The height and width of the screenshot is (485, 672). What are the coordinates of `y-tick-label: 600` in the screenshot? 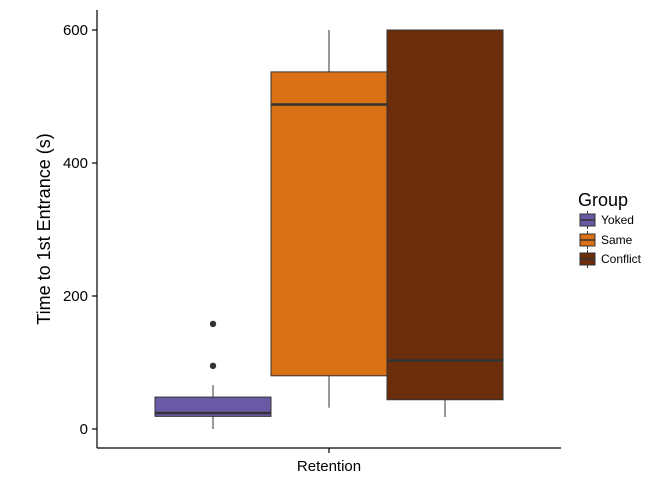 It's located at (75, 30).